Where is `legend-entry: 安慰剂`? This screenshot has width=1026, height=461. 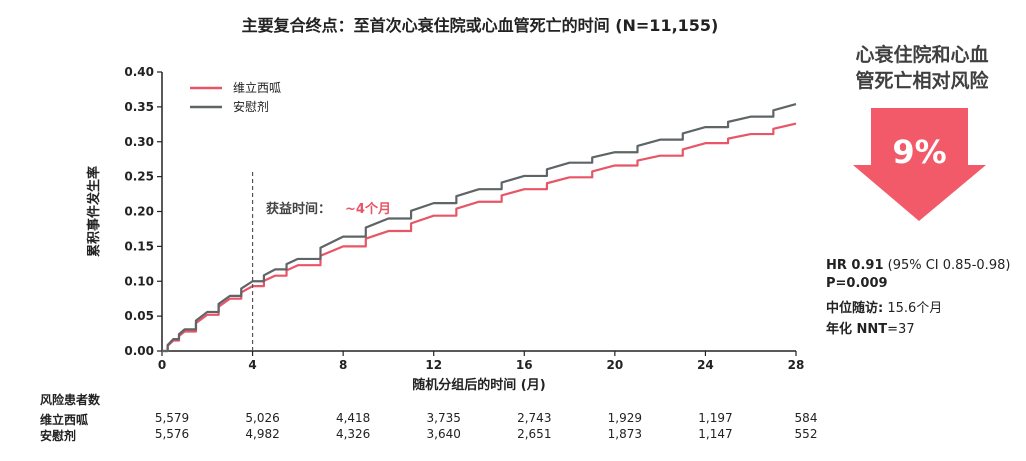 legend-entry: 安慰剂 is located at coordinates (251, 106).